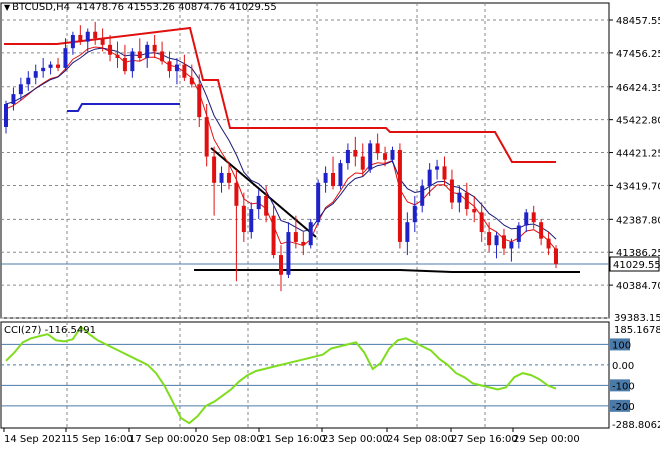 The height and width of the screenshot is (450, 660). Describe the element at coordinates (420, 439) in the screenshot. I see `time-label: 24 Sep 08:00` at that location.